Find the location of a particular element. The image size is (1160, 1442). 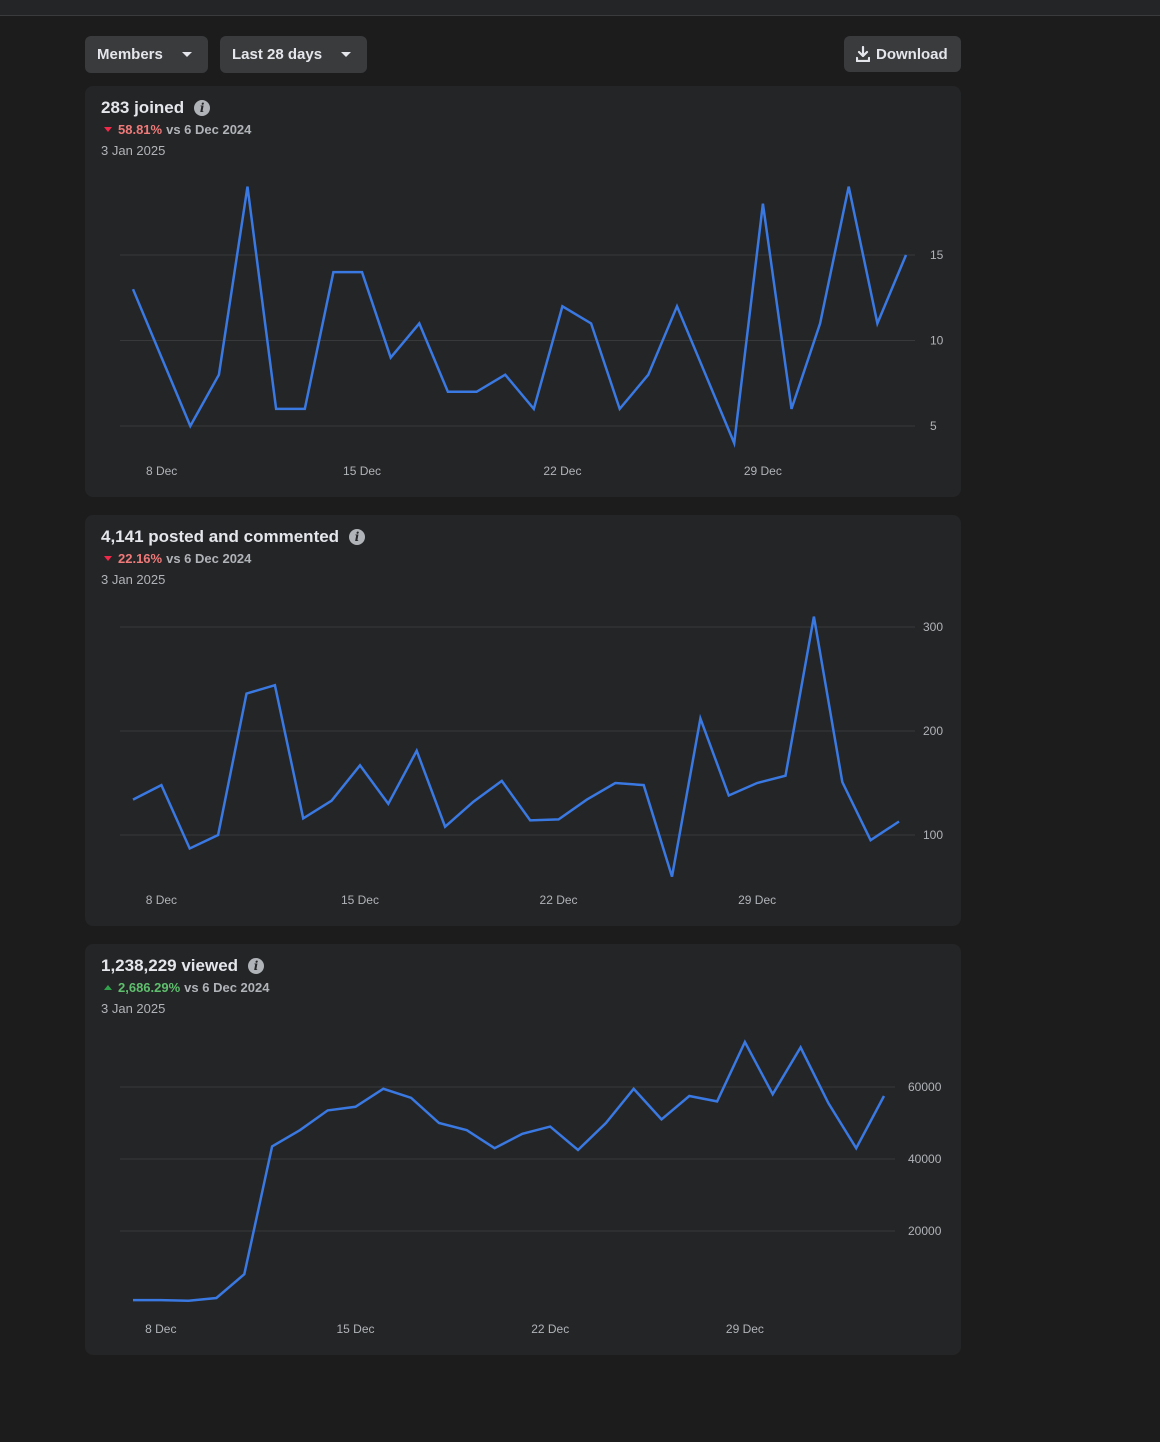

date-range-dropdown: Last 28 days is located at coordinates (293, 54).